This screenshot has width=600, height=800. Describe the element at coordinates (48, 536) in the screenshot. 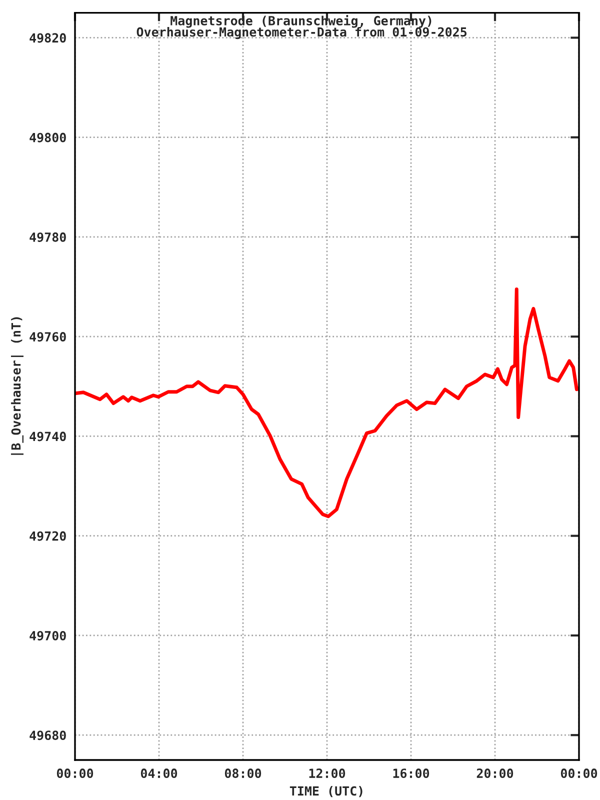

I see `y-tick-label: 49720` at that location.